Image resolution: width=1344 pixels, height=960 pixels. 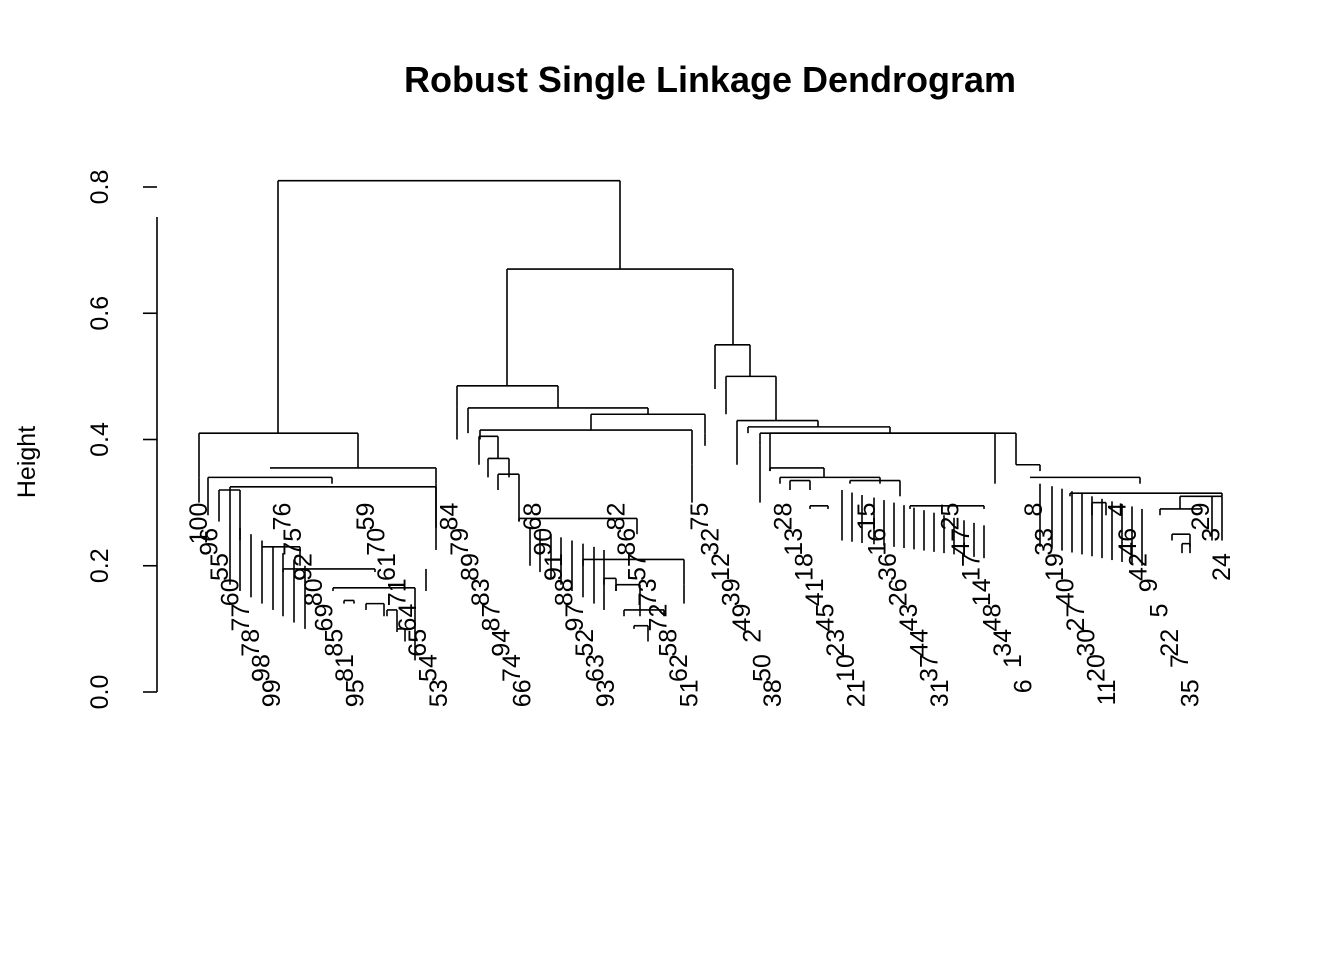 What do you see at coordinates (27, 462) in the screenshot?
I see `y-axis-label: Height` at bounding box center [27, 462].